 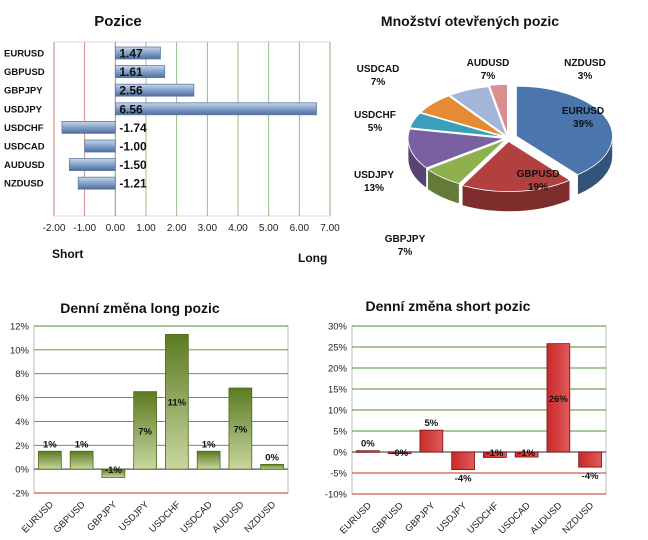 What do you see at coordinates (378, 82) in the screenshot?
I see `pie-percent-usdcad: 7%` at bounding box center [378, 82].